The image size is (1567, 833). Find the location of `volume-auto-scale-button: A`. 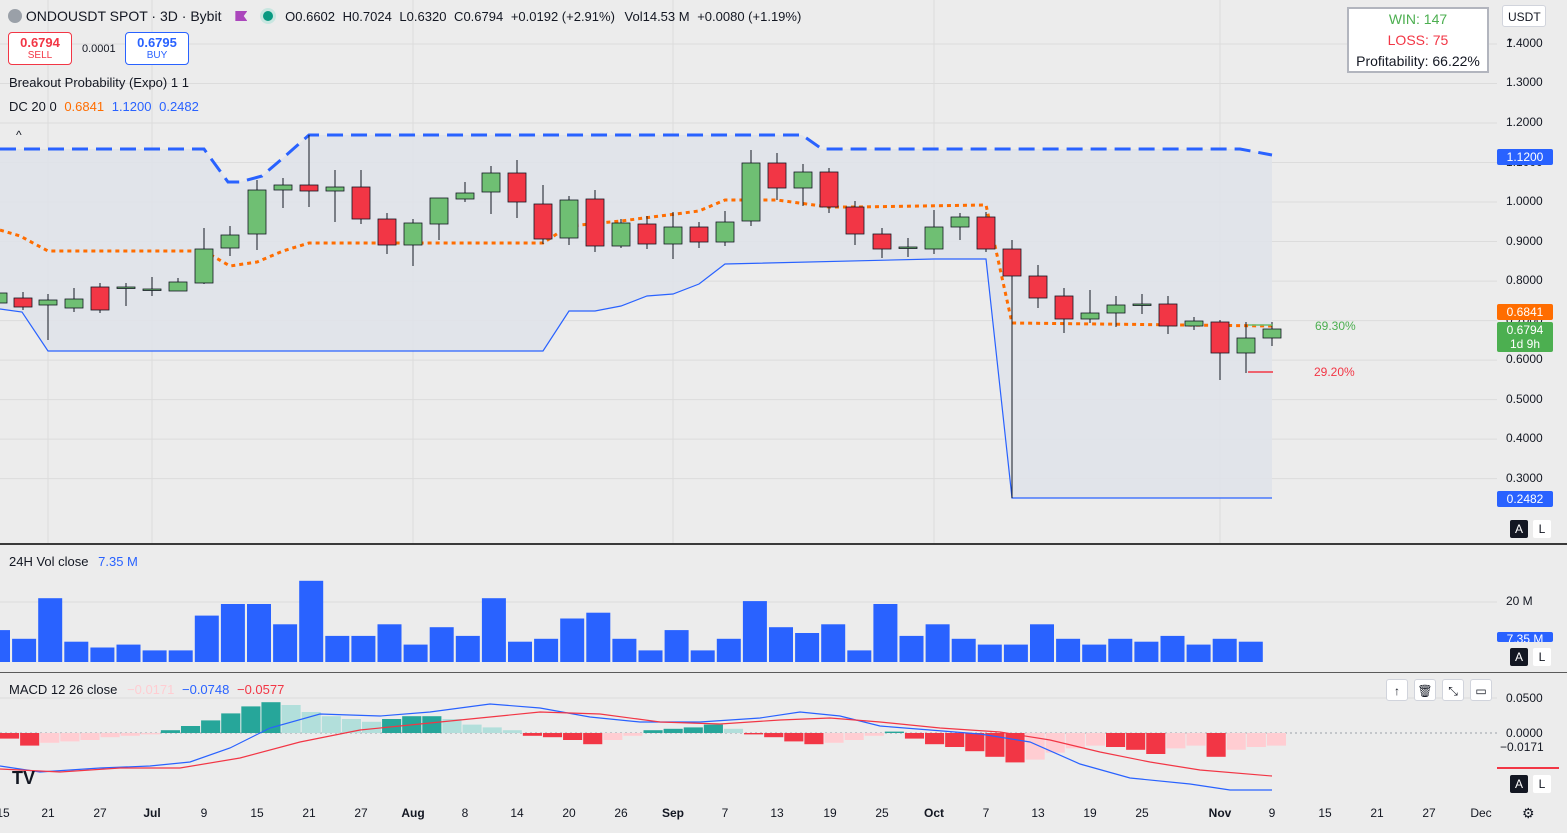

volume-auto-scale-button: A is located at coordinates (1519, 657).